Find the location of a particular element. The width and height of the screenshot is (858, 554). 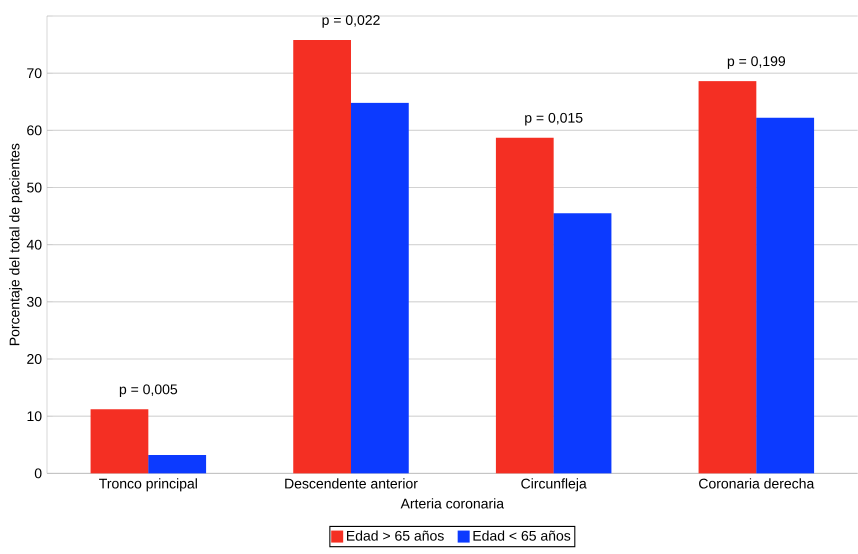

y-tick-label: 40 is located at coordinates (34, 245).